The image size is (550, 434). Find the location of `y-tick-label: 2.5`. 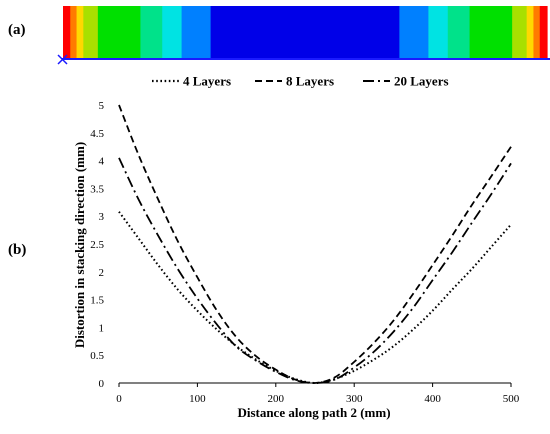

y-tick-label: 2.5 is located at coordinates (97, 245).